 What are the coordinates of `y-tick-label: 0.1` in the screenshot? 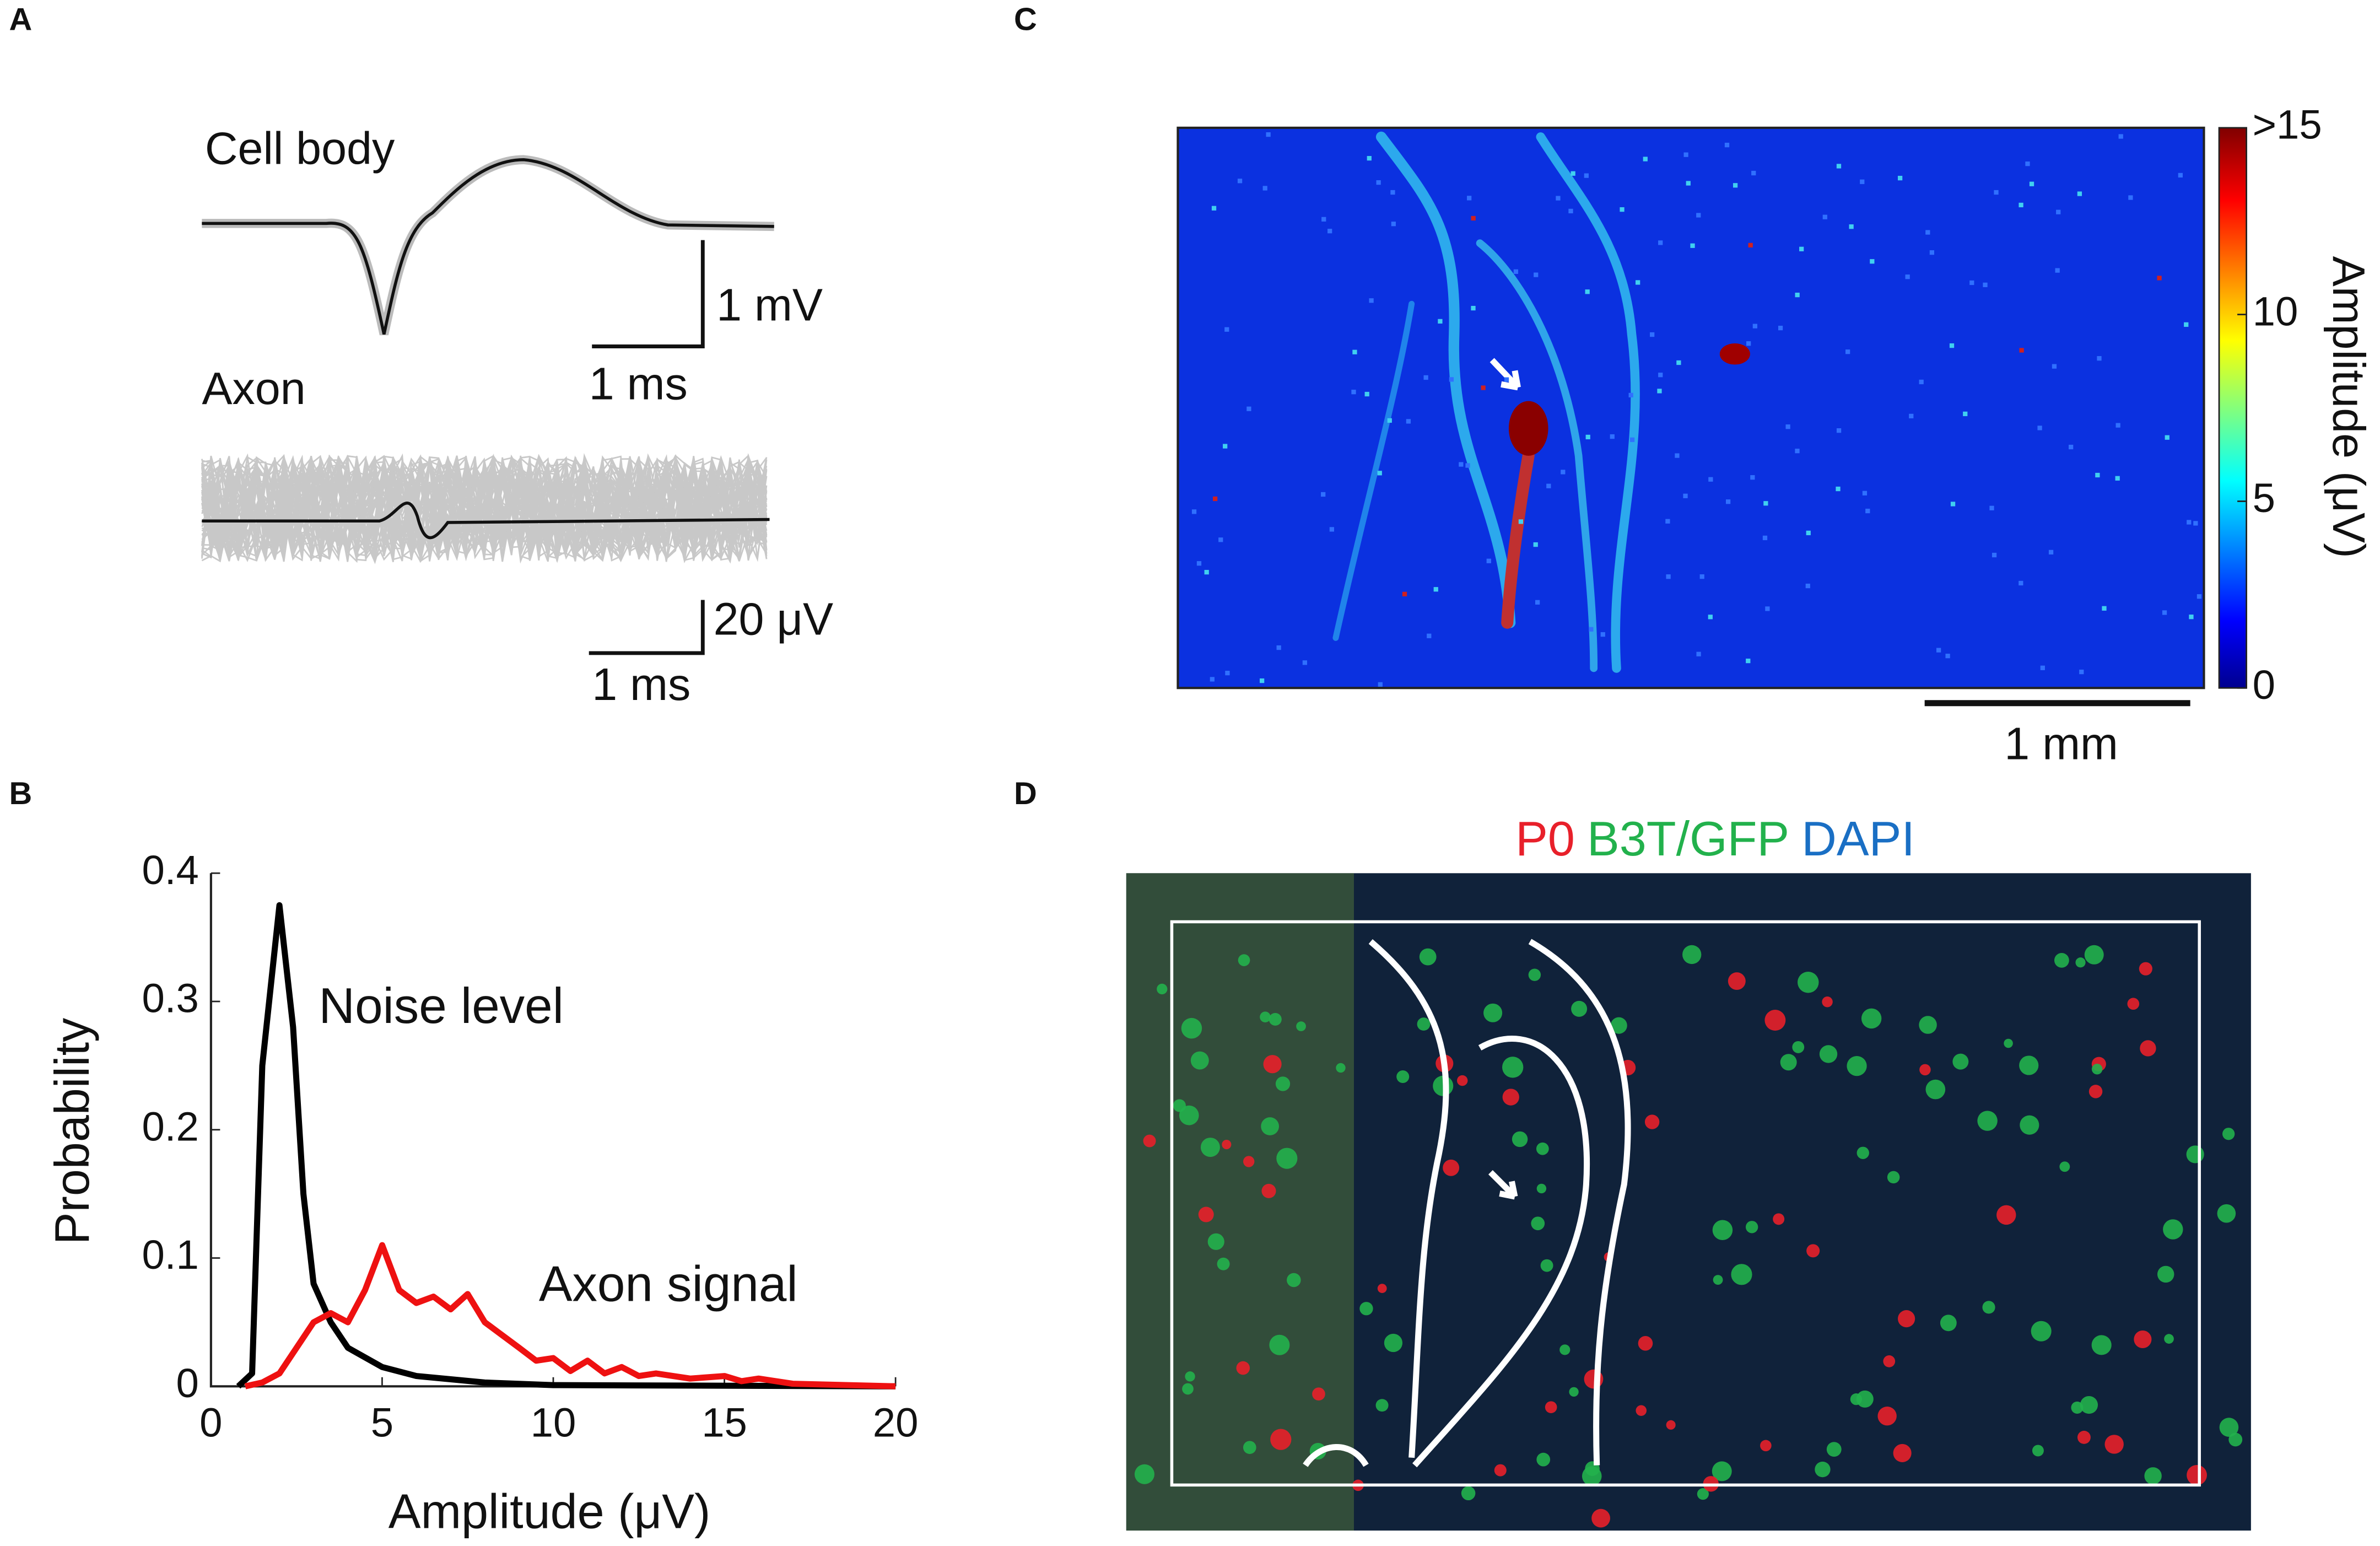 It's located at (170, 1255).